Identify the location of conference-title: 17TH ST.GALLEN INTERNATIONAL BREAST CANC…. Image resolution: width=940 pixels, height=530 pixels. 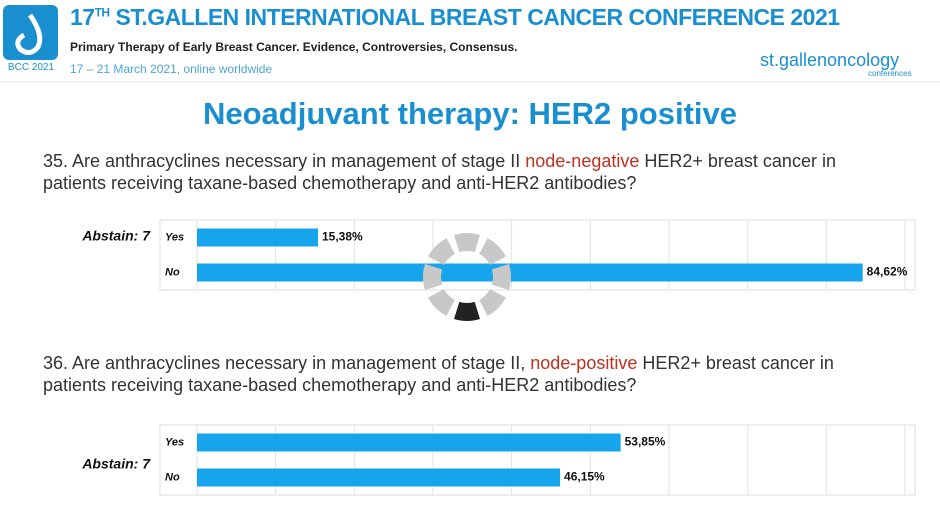
(455, 17).